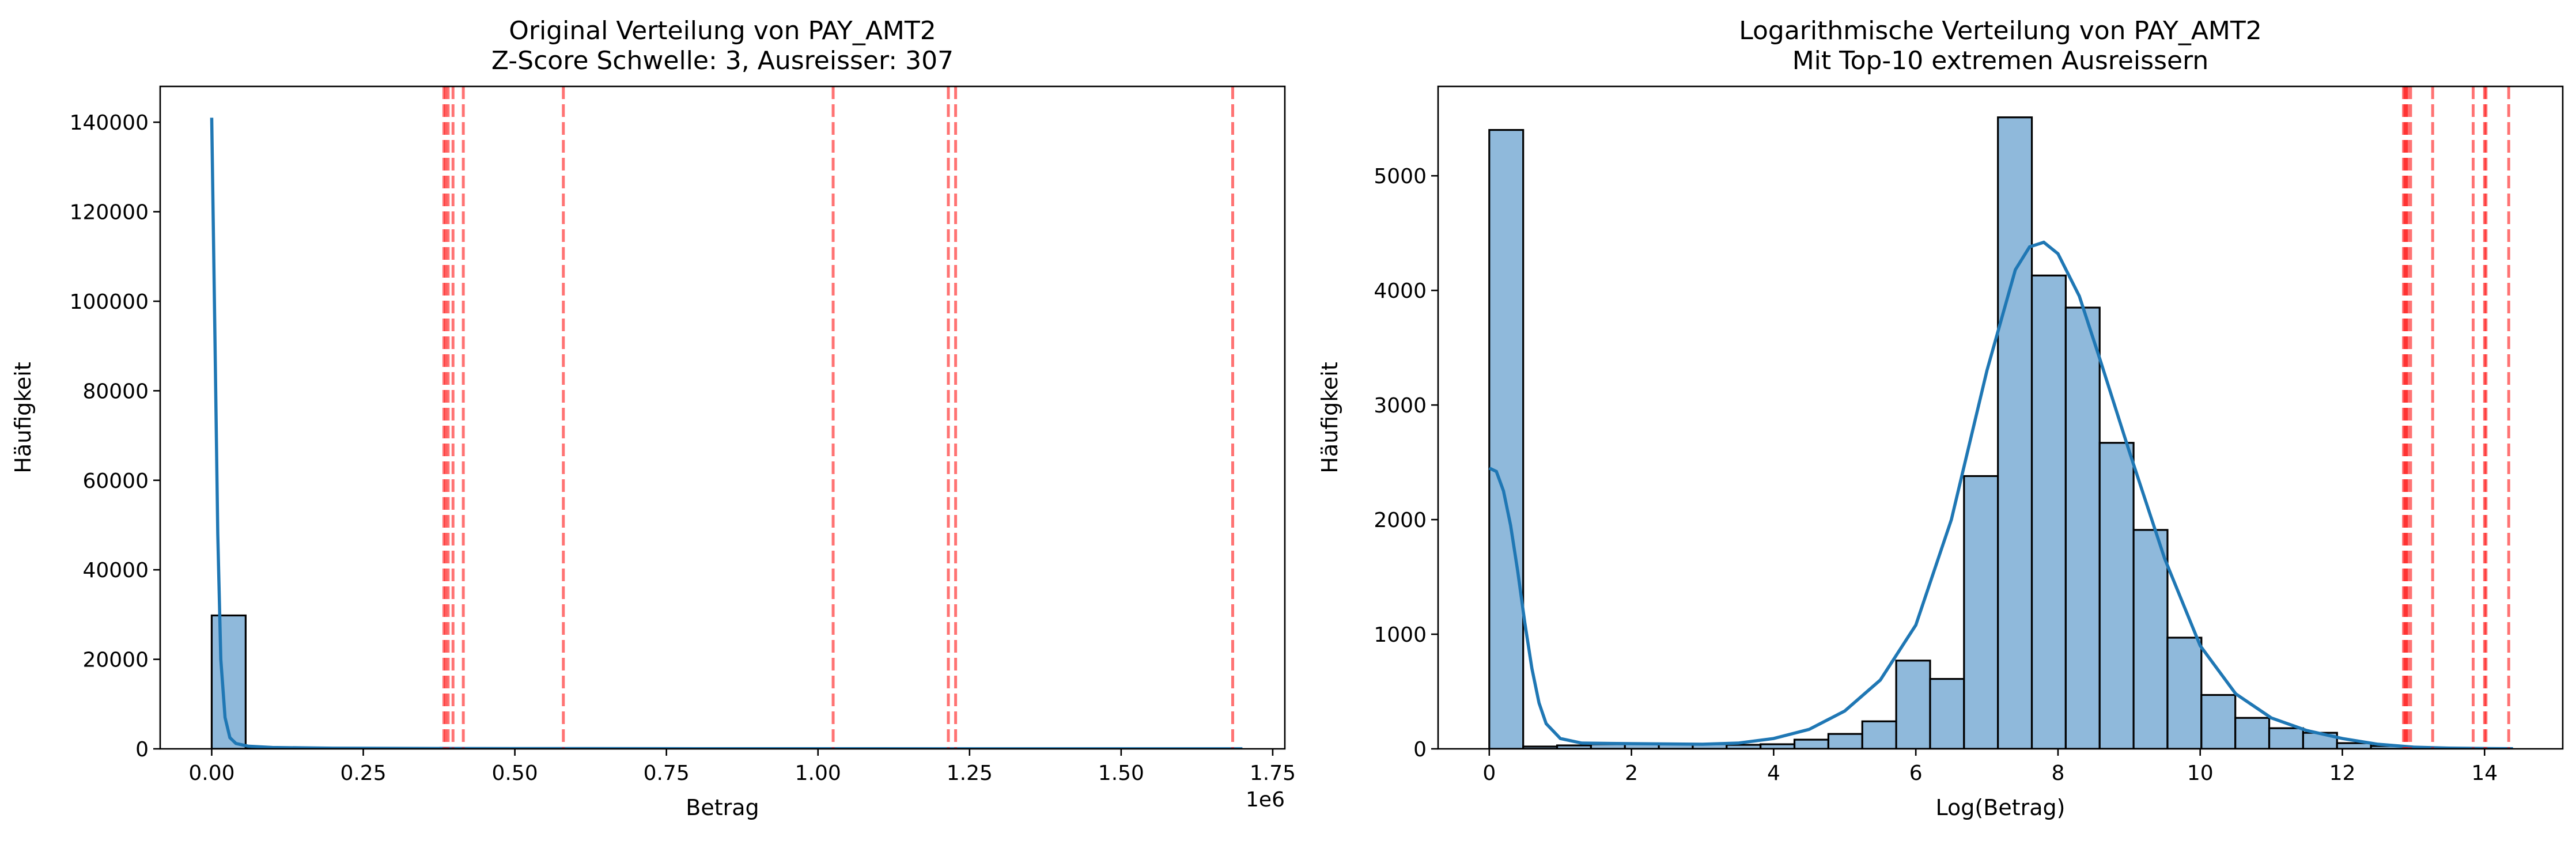 This screenshot has width=2576, height=841. I want to click on chart-title-line: Z-Score Schwelle: 3, Ausreisser: 307, so click(722, 60).